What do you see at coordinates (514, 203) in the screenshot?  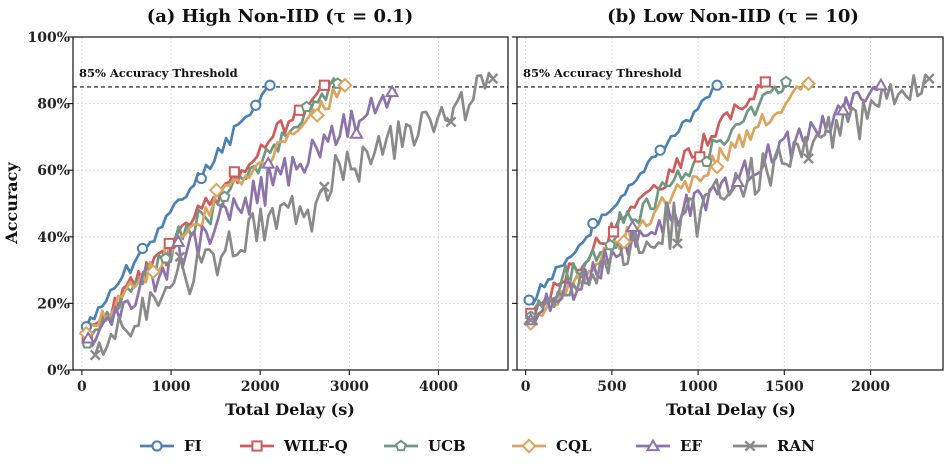 I see `panel-b-y-ticks` at bounding box center [514, 203].